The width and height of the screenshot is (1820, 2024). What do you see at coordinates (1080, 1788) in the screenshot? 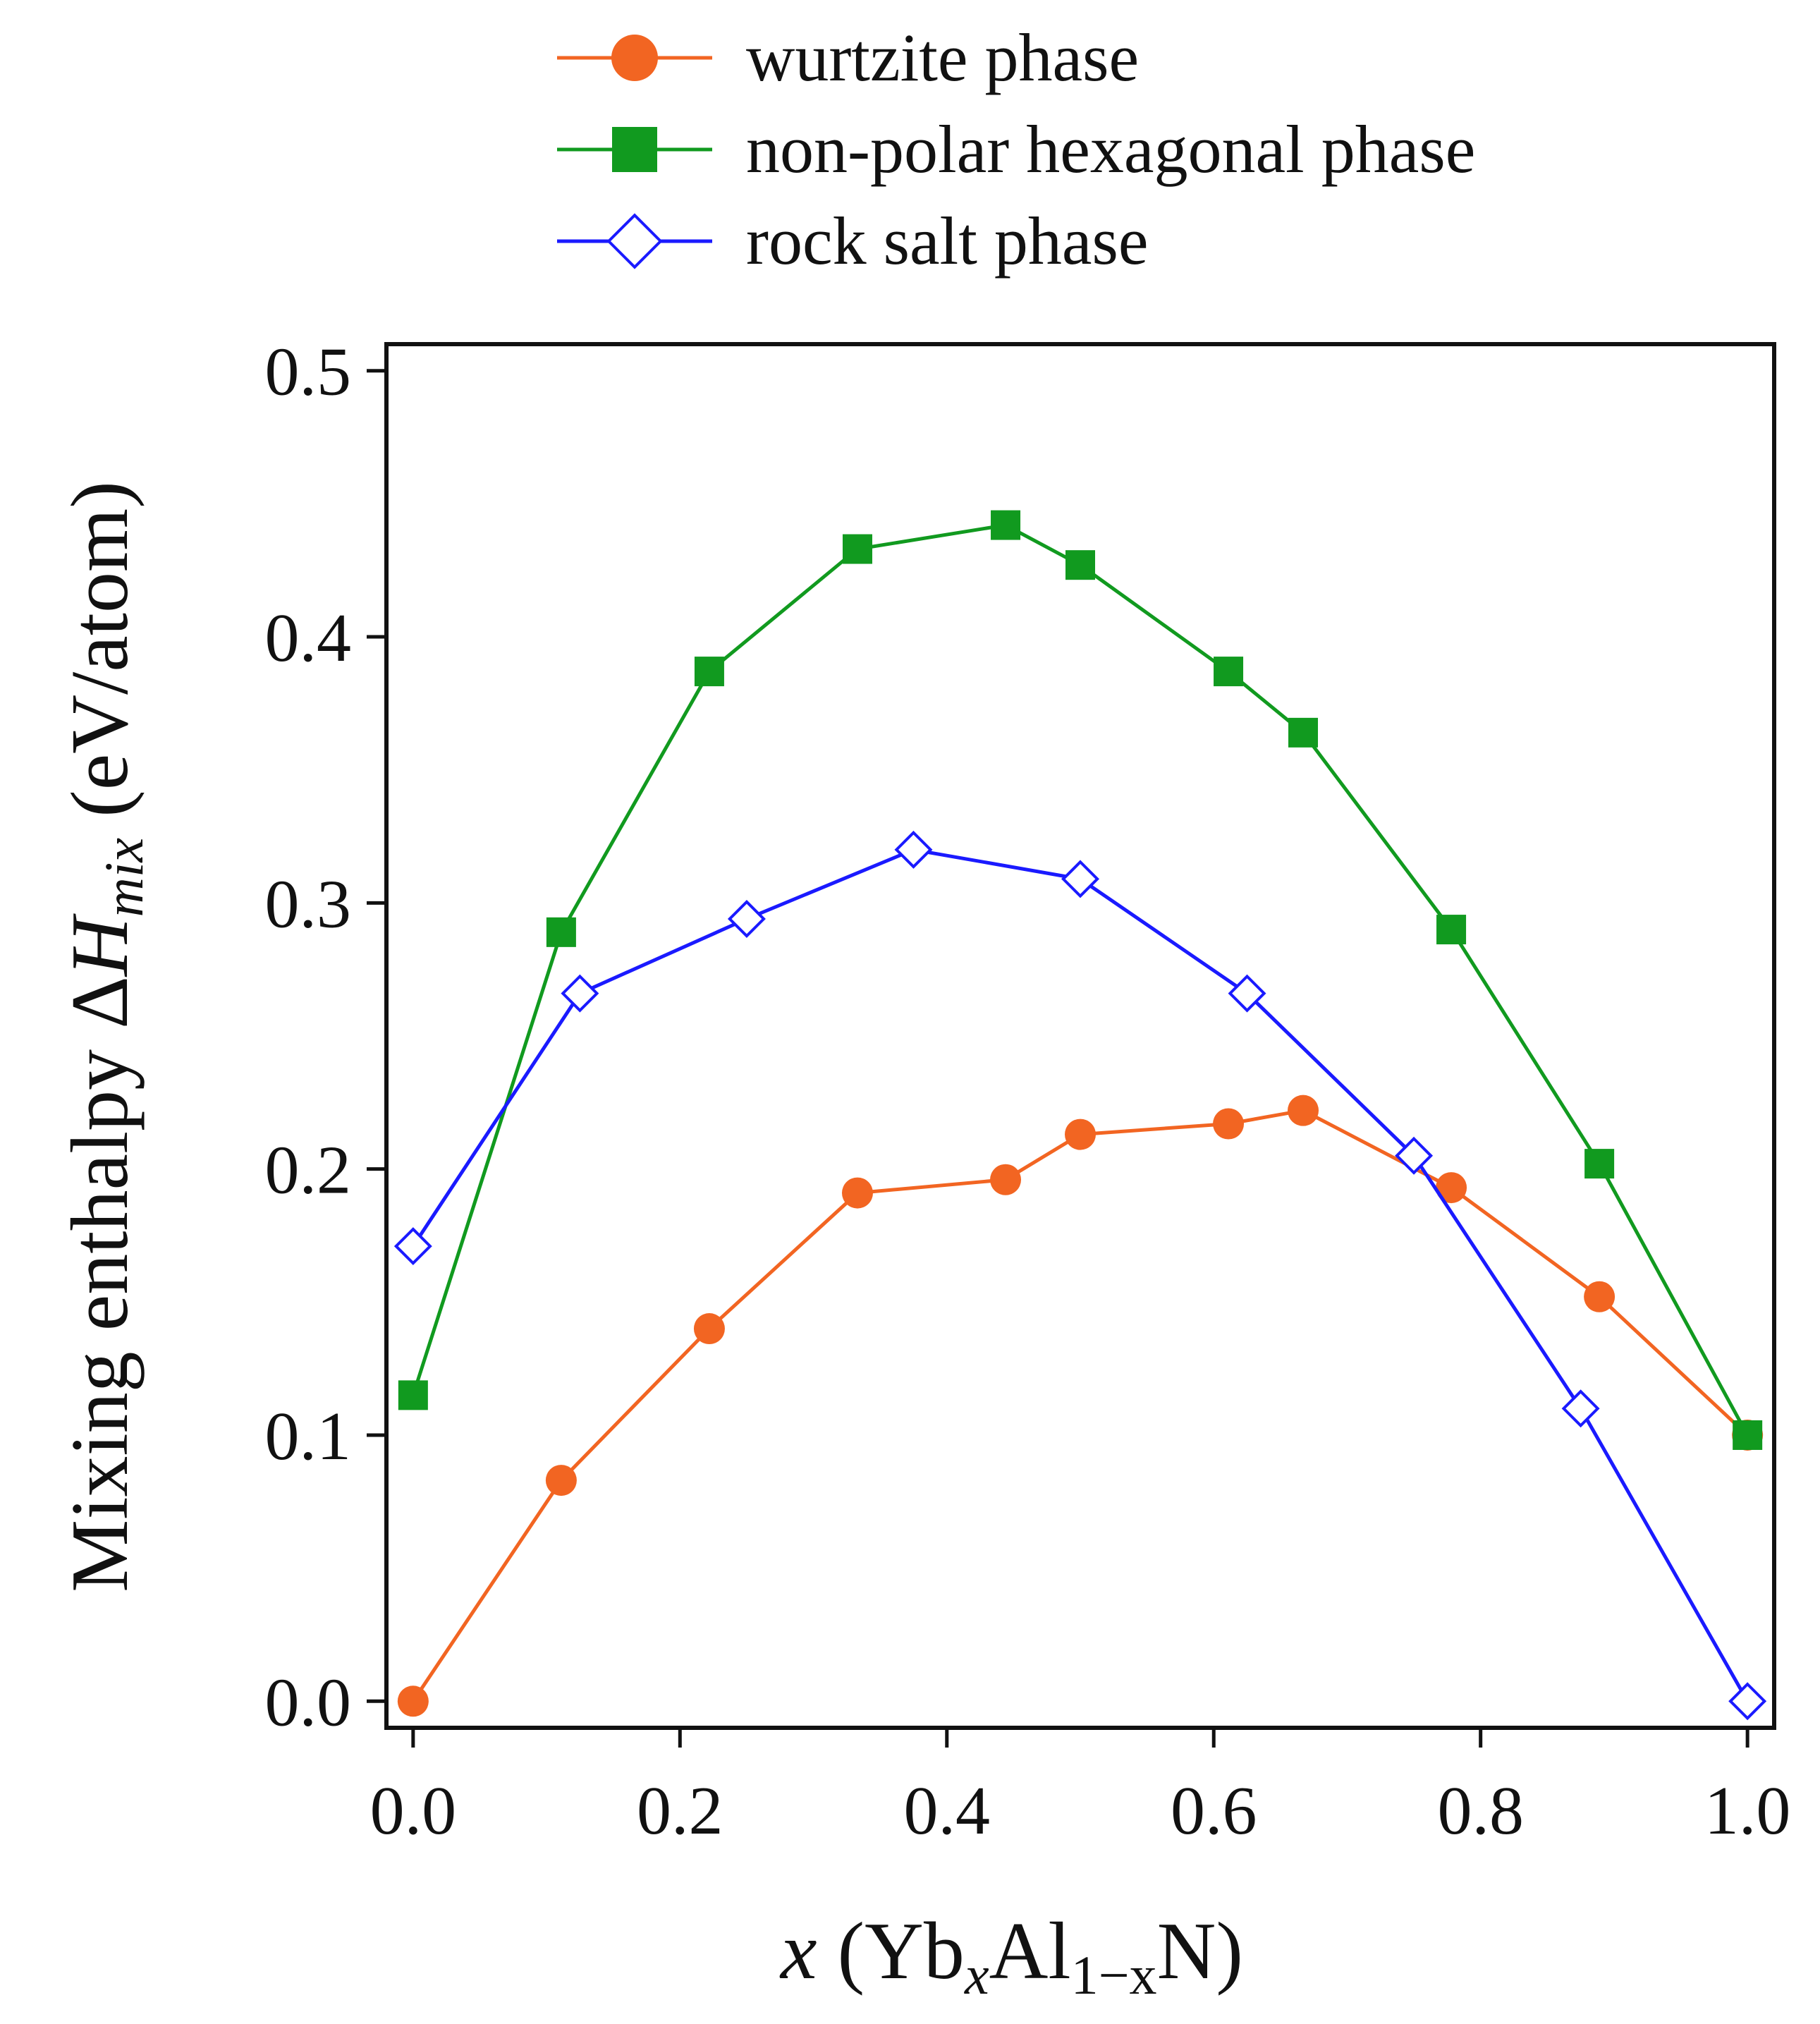
I see `x-axis: 0.0 0.2 0.4 0.6 0.8 1.0` at bounding box center [1080, 1788].